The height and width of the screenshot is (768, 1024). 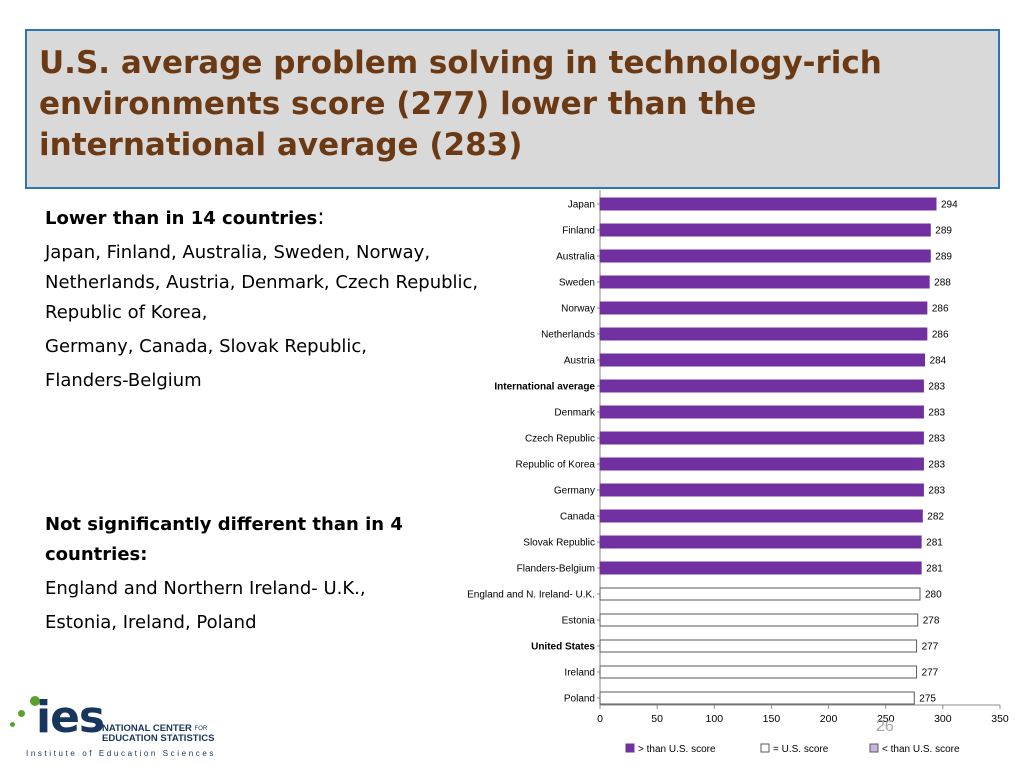 I want to click on value-label-united-states: 277, so click(x=930, y=647).